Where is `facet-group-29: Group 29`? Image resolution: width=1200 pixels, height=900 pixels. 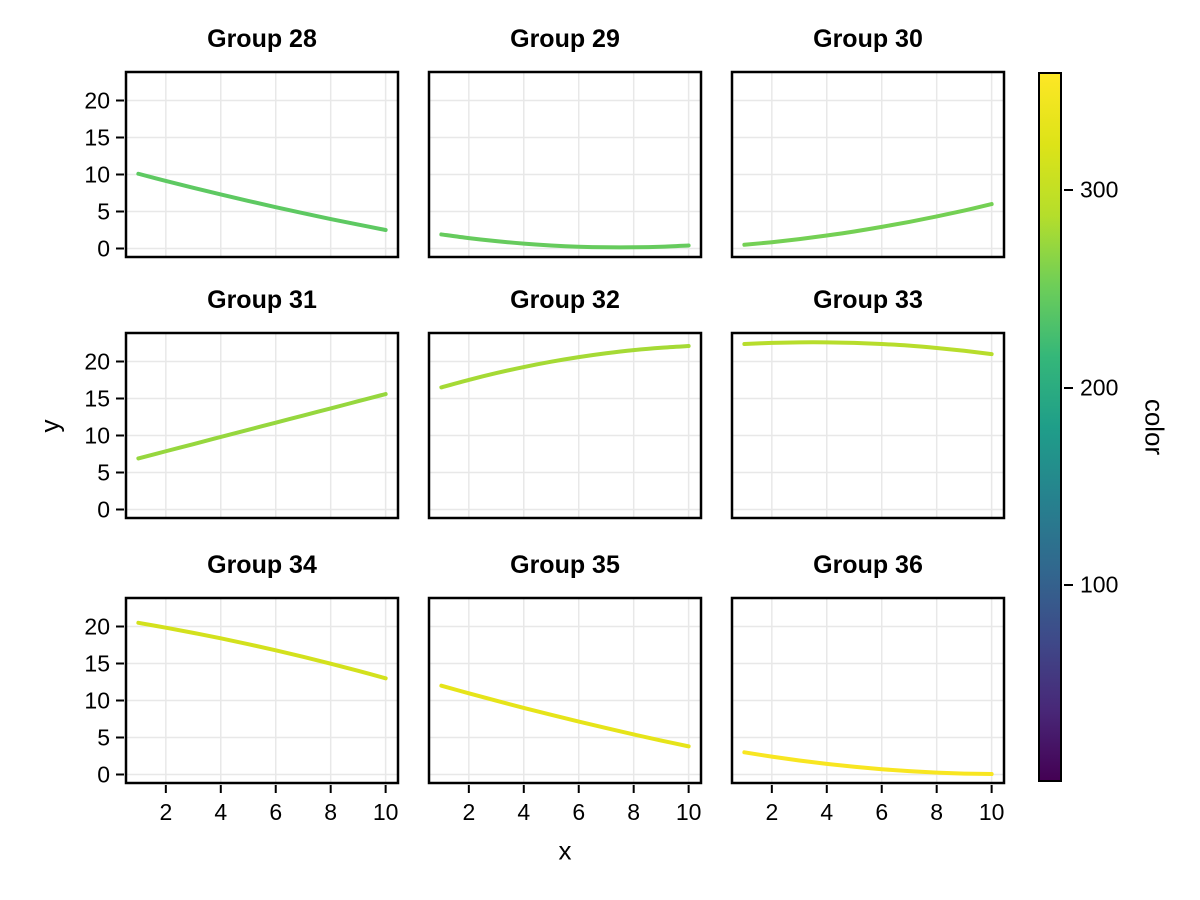 facet-group-29: Group 29 is located at coordinates (565, 142).